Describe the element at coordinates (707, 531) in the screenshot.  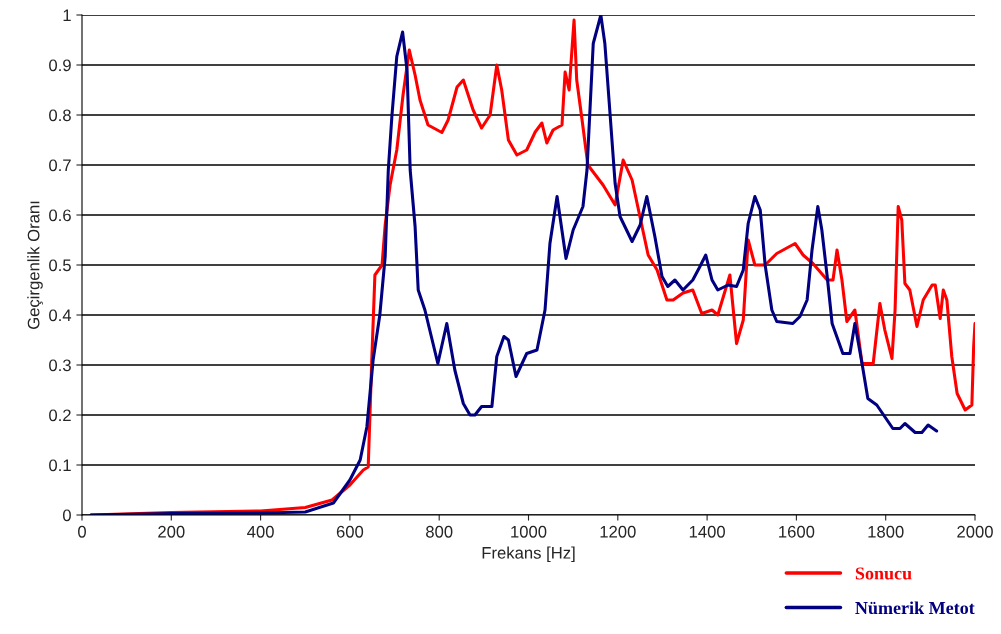
I see `x-tick-label: 1400` at that location.